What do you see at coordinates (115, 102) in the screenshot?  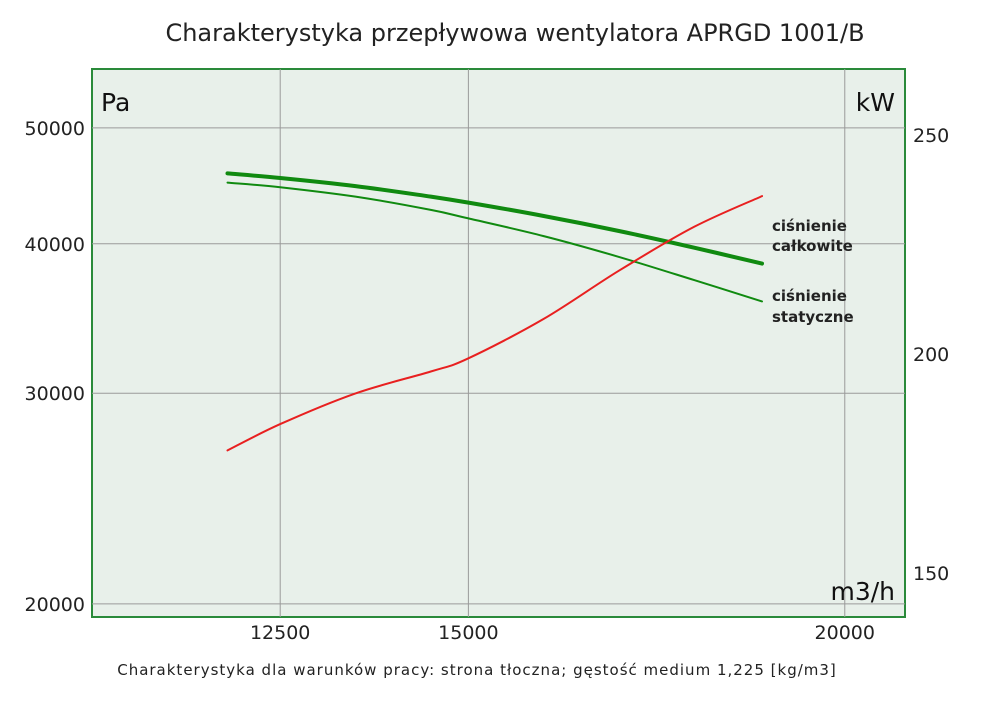 I see `y-left-unit: Pa` at bounding box center [115, 102].